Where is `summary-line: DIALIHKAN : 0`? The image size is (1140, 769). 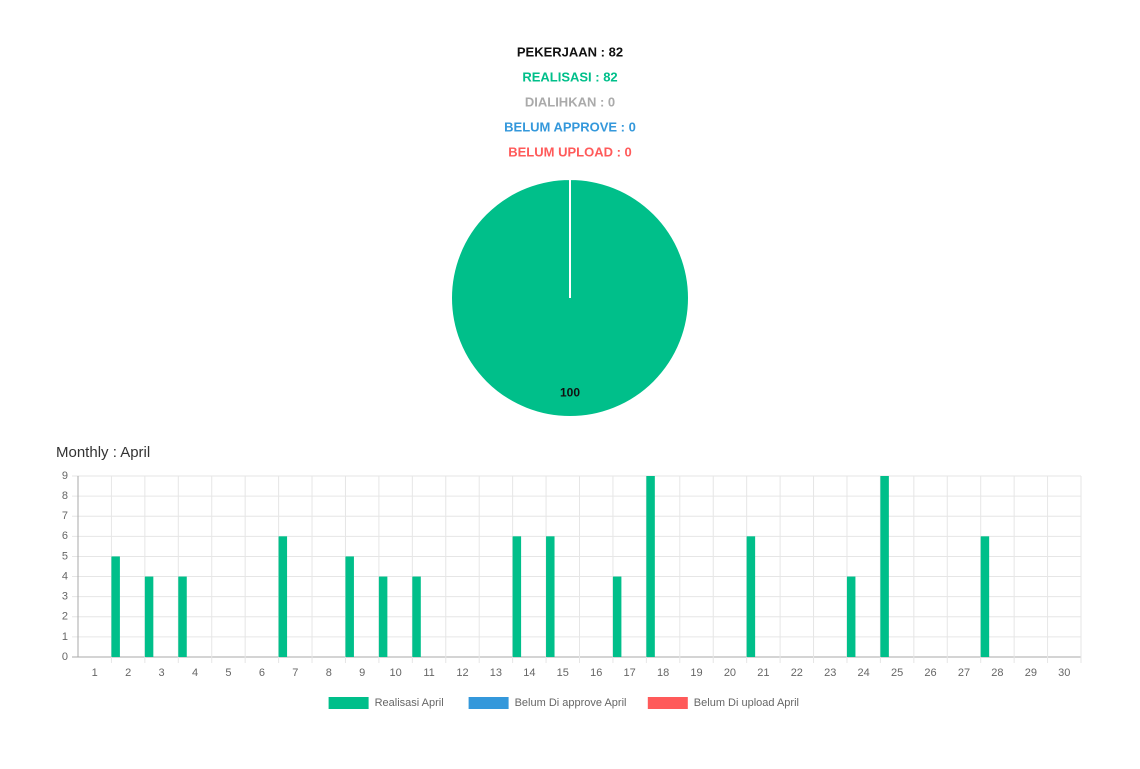 summary-line: DIALIHKAN : 0 is located at coordinates (570, 101).